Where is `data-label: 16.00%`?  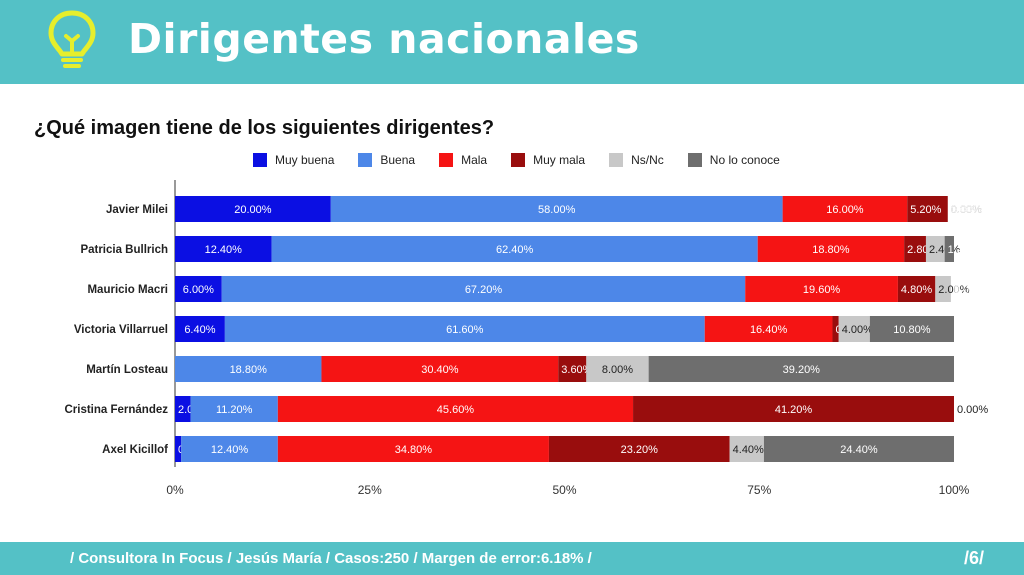 data-label: 16.00% is located at coordinates (845, 210).